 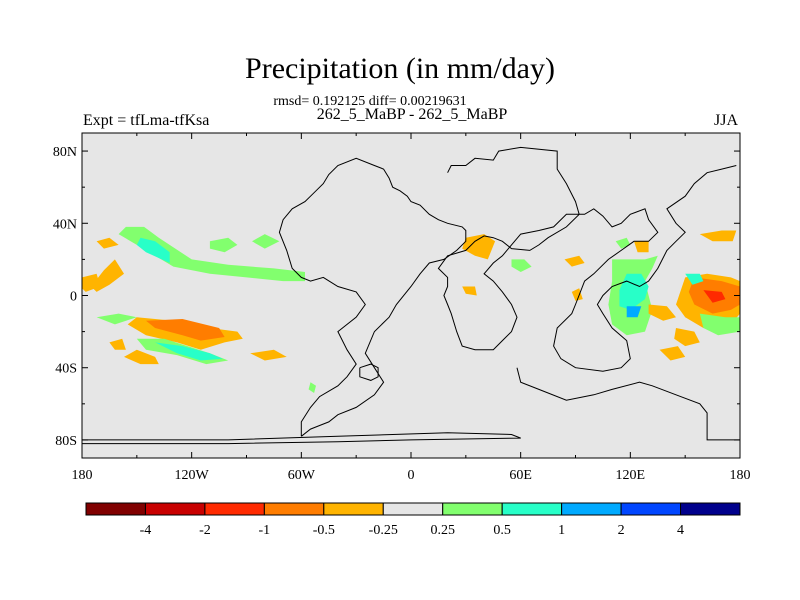 I want to click on colorbar: -4 -2 -1 -0.5 -0.25 0.25 0.5 1 2 4, so click(x=413, y=520).